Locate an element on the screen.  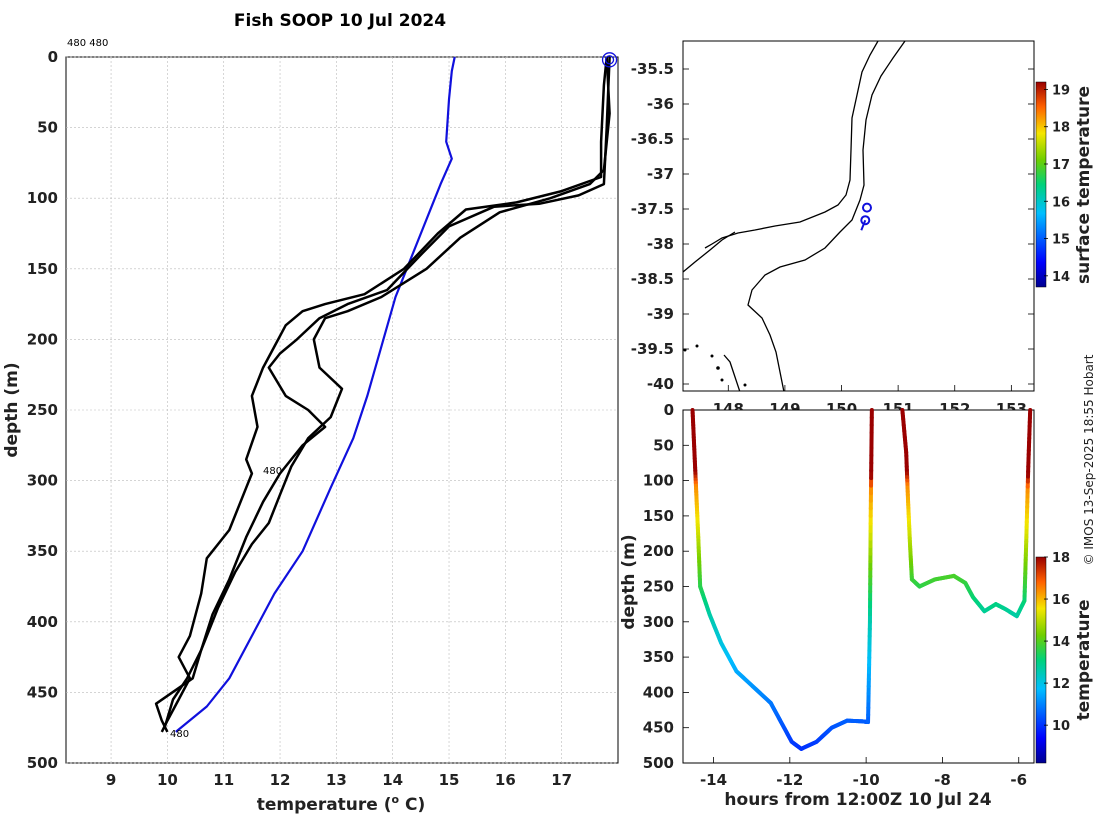
x-tick-label: 11 is located at coordinates (223, 780).